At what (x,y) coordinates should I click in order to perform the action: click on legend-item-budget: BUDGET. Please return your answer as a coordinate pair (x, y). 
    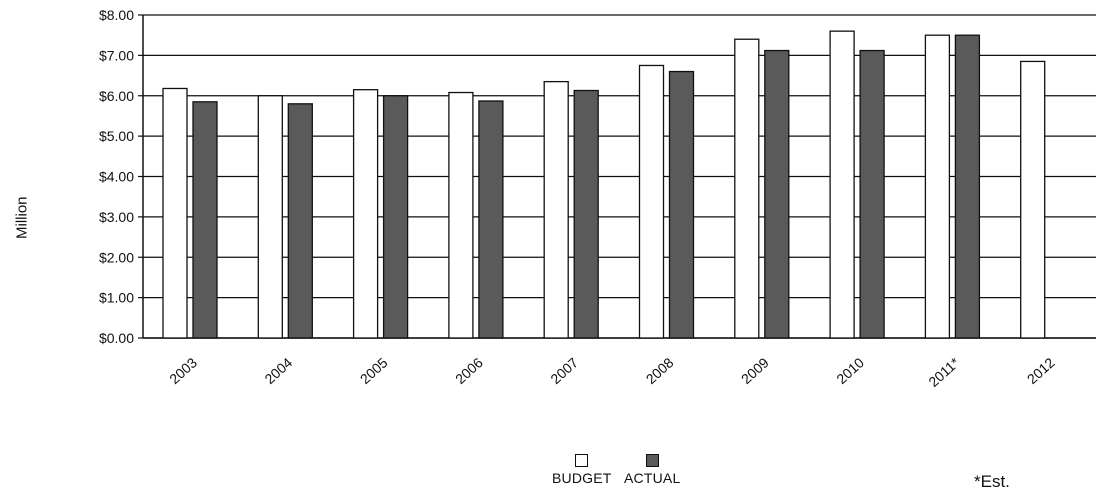
    Looking at the image, I should click on (582, 470).